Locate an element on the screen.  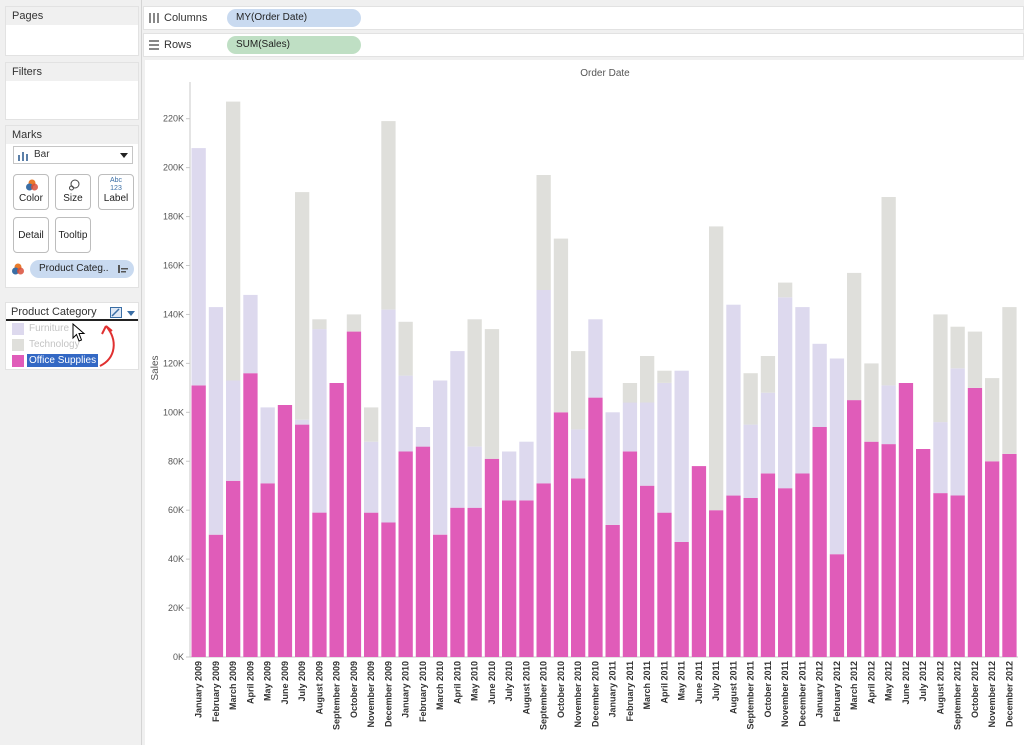
tooltip-button: Tooltip is located at coordinates (73, 235).